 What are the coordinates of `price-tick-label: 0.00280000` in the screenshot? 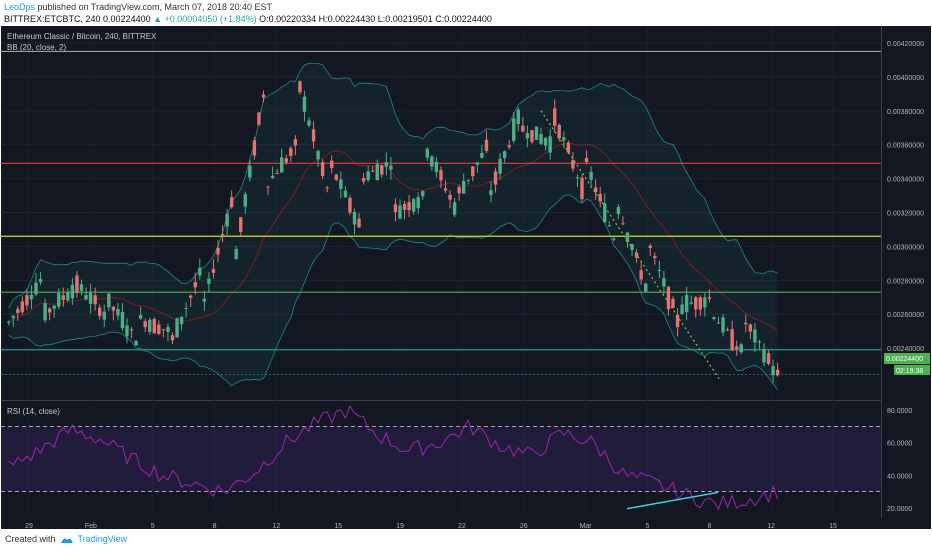 It's located at (905, 281).